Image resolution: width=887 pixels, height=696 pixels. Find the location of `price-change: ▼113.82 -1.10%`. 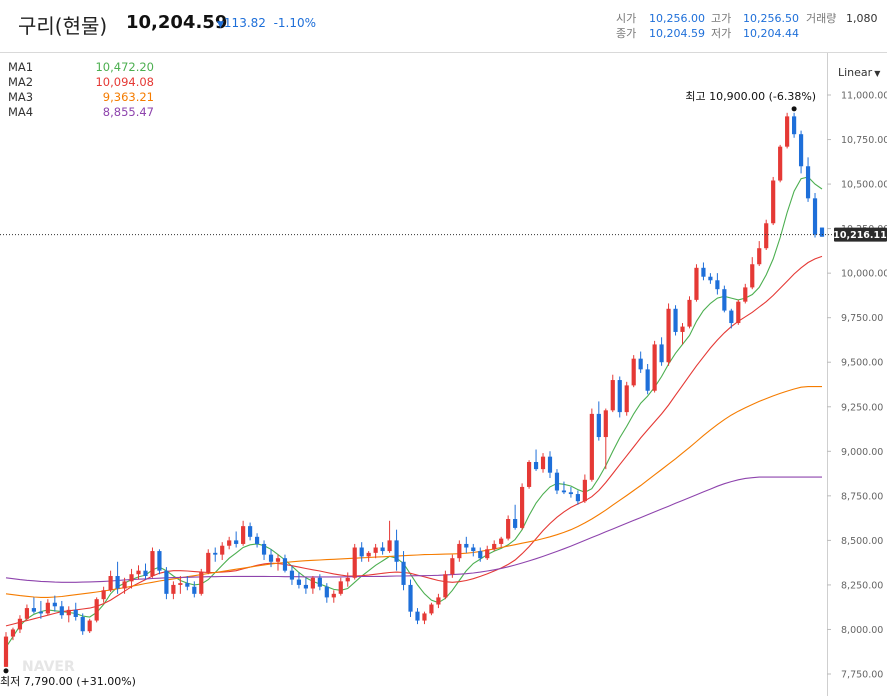

price-change: ▼113.82 -1.10% is located at coordinates (266, 23).